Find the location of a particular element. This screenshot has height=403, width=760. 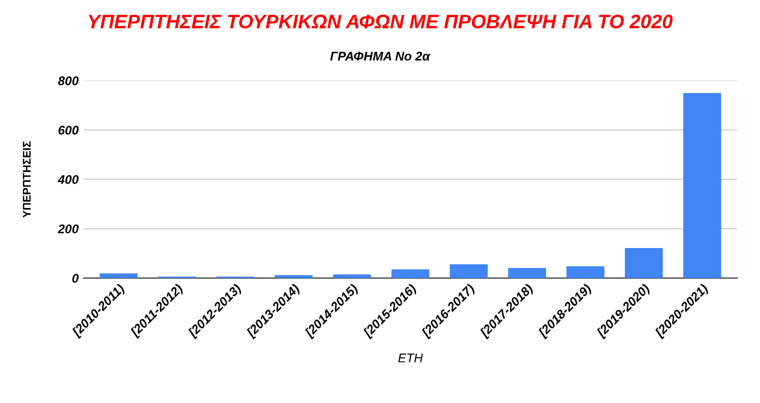

chart-subtitle: ΓΡΑΦΗΜΑ Νο 2α is located at coordinates (380, 56).